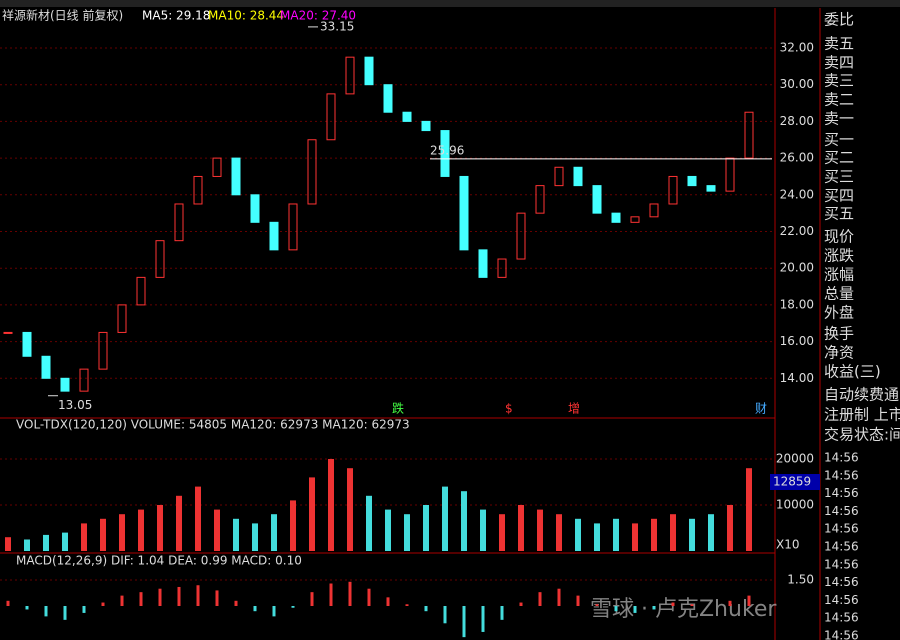 This screenshot has height=640, width=900. Describe the element at coordinates (509, 409) in the screenshot. I see `event-marker: $` at that location.